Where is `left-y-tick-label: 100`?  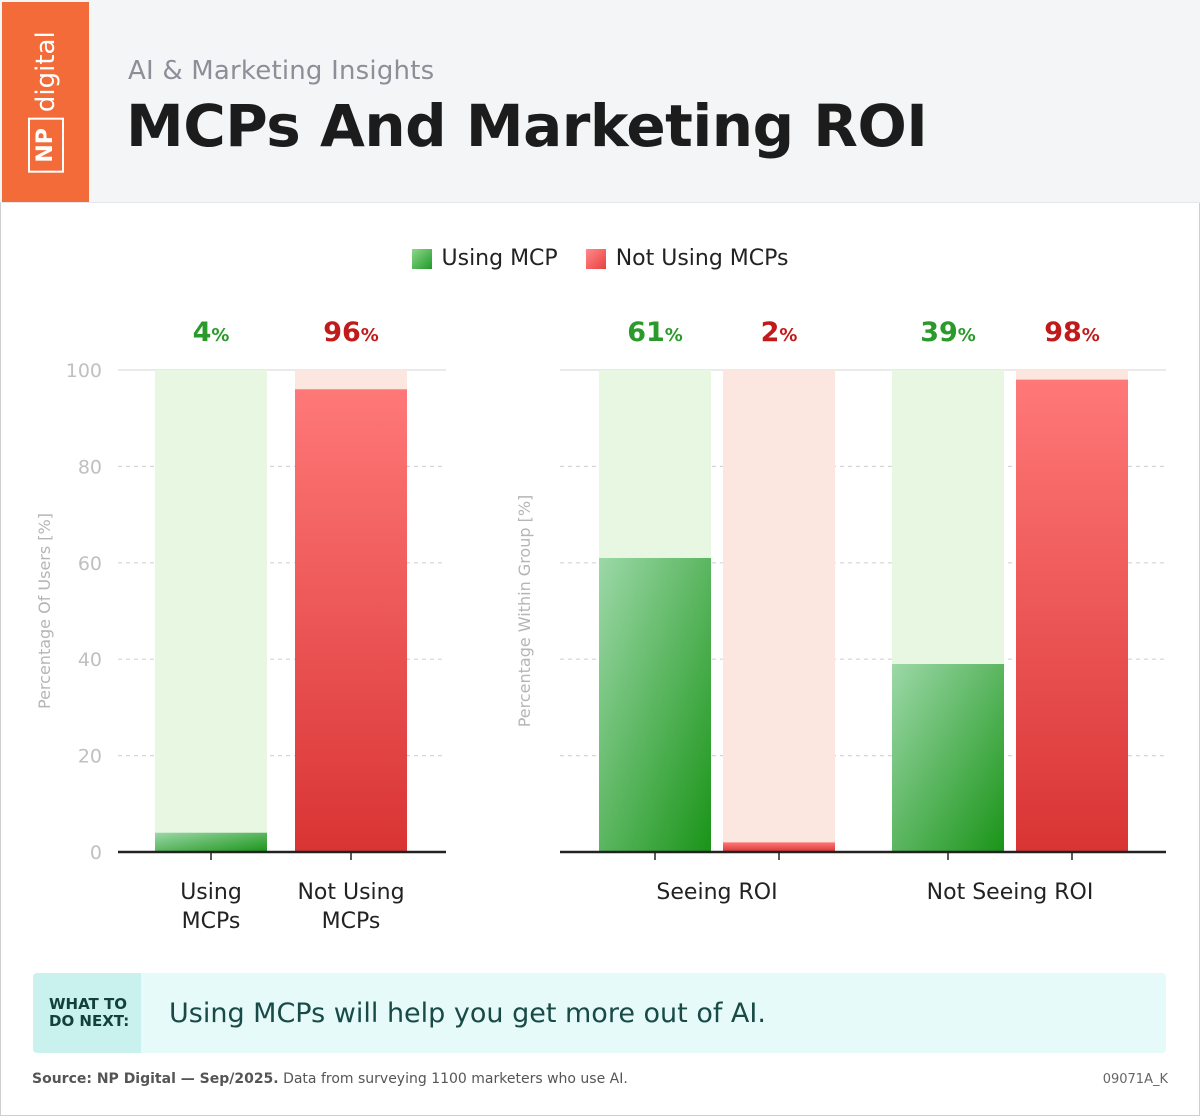 left-y-tick-label: 100 is located at coordinates (84, 371).